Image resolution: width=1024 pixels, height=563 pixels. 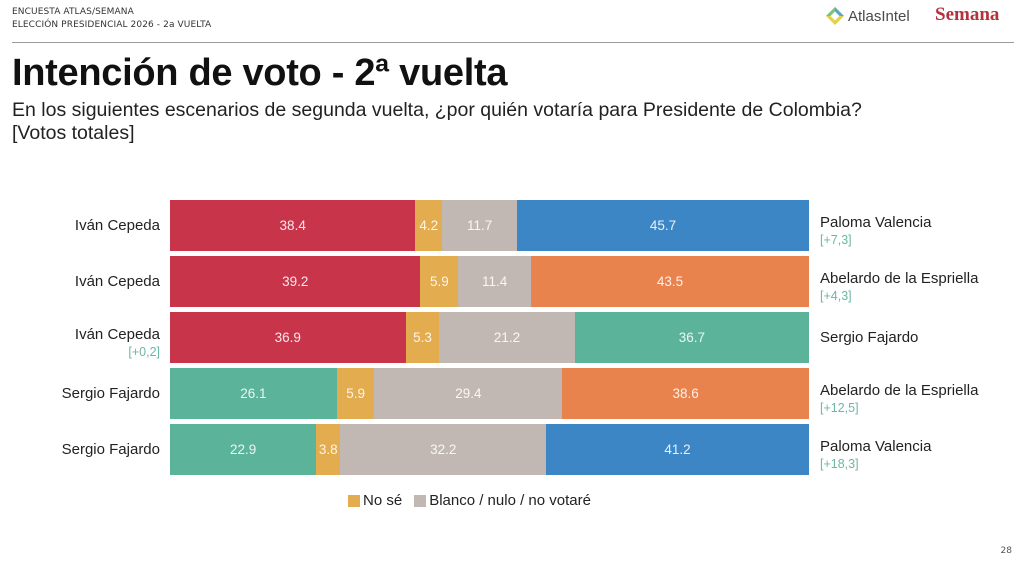 I want to click on right-candidate-name: Sergio Fajardo, so click(x=869, y=337).